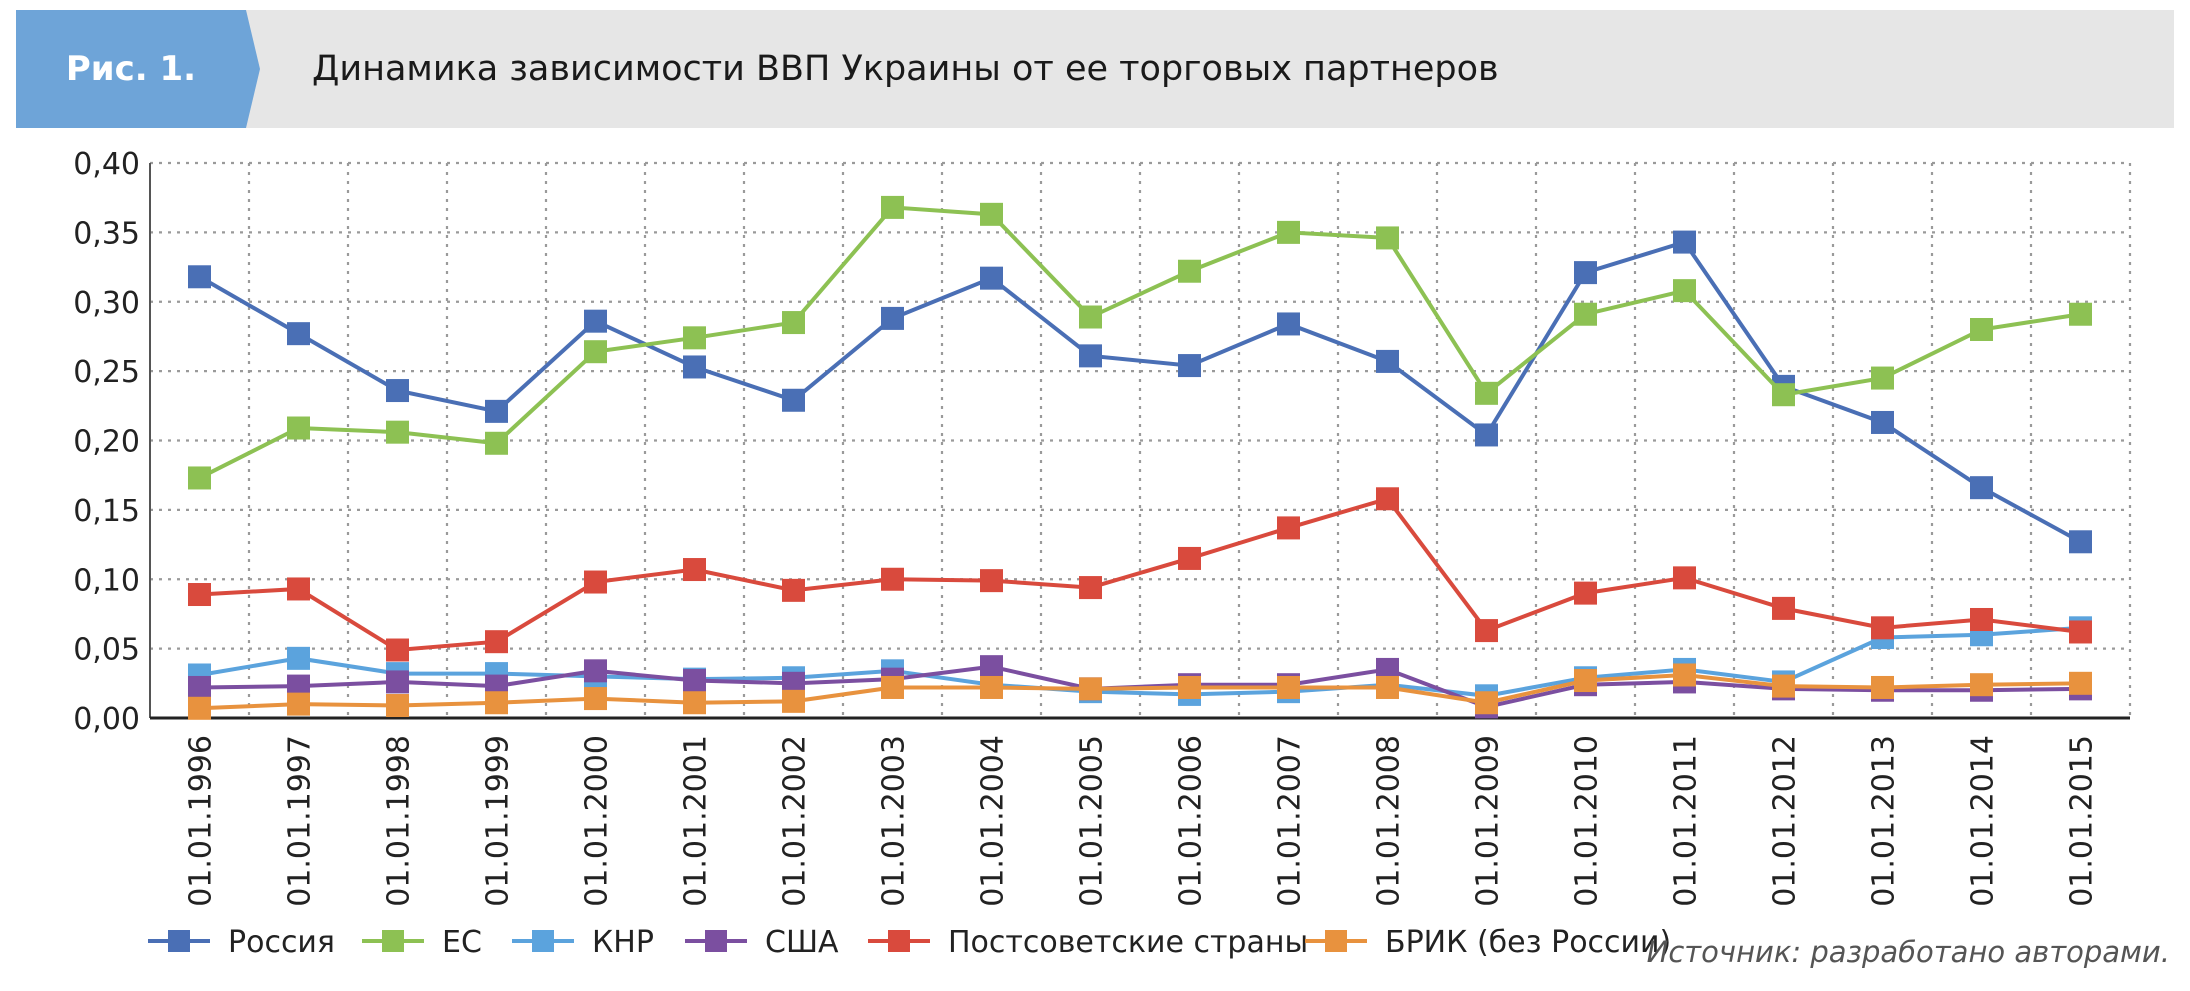 This screenshot has width=2190, height=991. What do you see at coordinates (762, 942) in the screenshot?
I see `legend-item: США` at bounding box center [762, 942].